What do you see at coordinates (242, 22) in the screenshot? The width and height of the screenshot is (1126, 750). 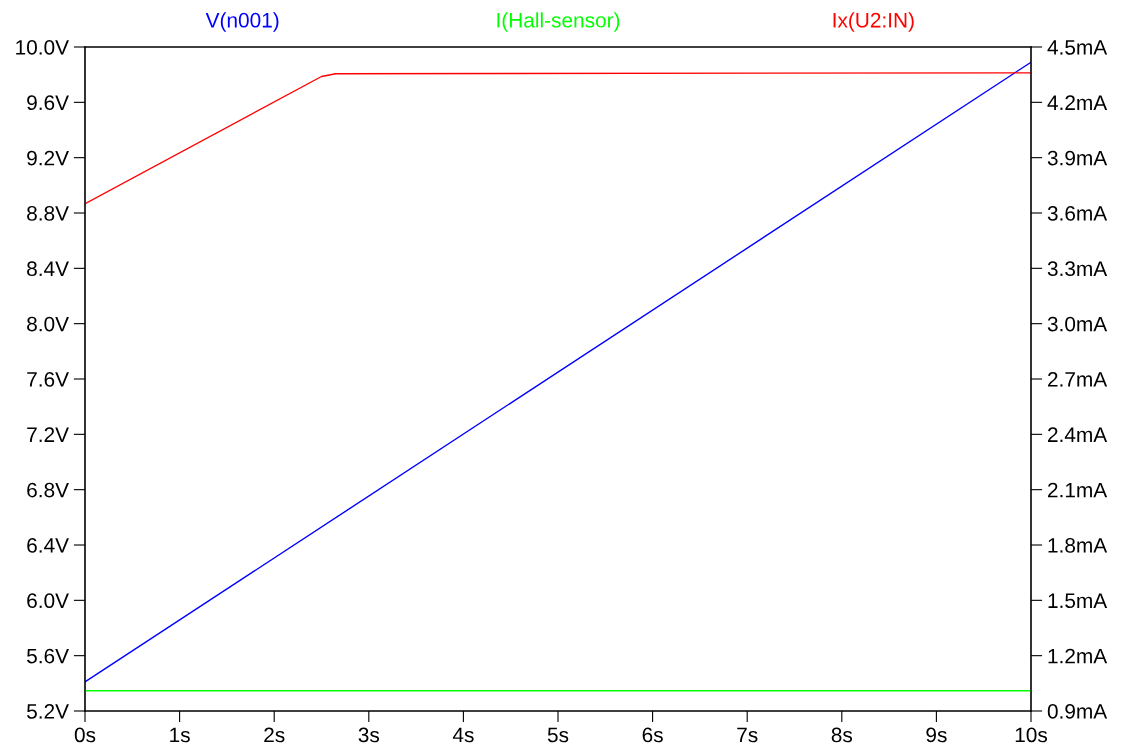 I see `text: V(n001)` at bounding box center [242, 22].